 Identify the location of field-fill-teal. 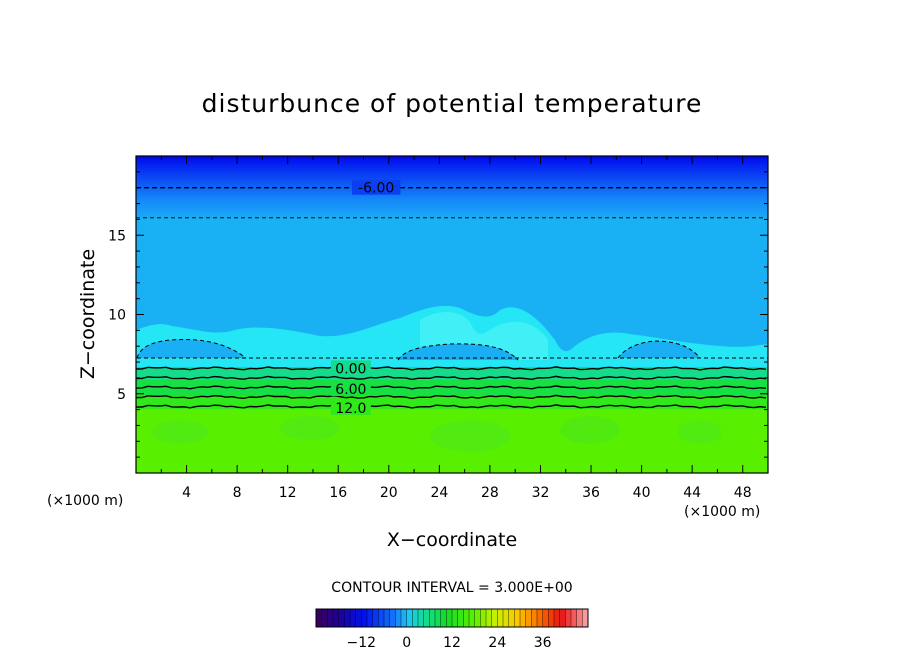
(452, 374).